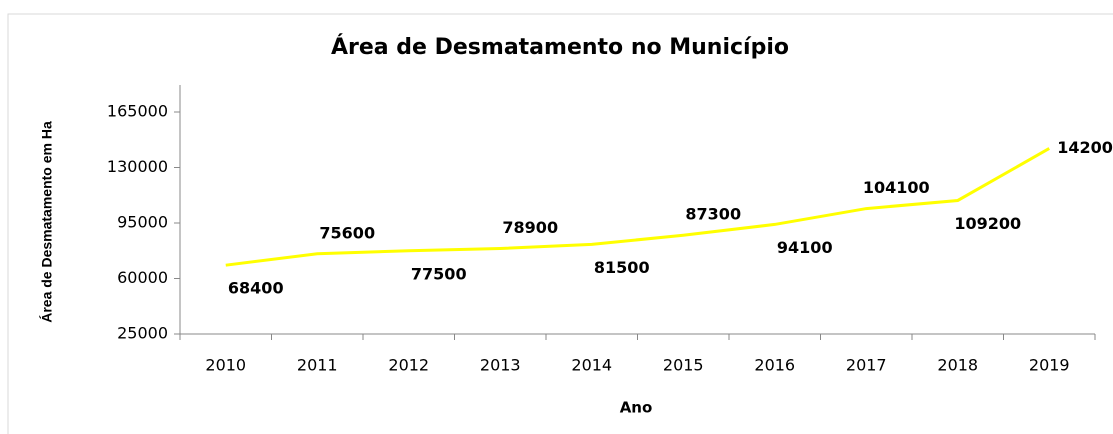 This screenshot has height=434, width=1113. What do you see at coordinates (591, 365) in the screenshot?
I see `x-tick-label: 2014` at bounding box center [591, 365].